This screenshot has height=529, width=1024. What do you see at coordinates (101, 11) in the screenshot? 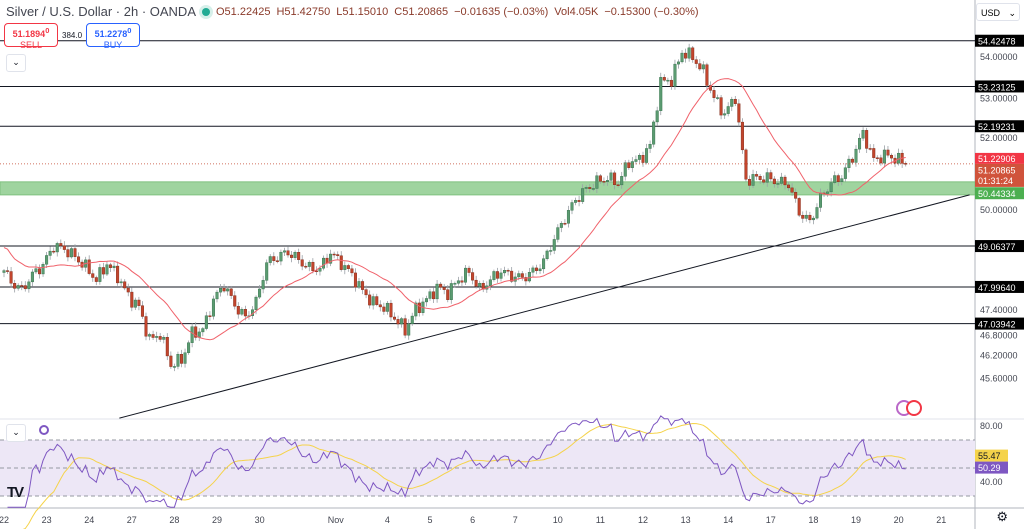
I see `symbol-title: Silver / U.S. Dollar · 2h · OANDA` at bounding box center [101, 11].